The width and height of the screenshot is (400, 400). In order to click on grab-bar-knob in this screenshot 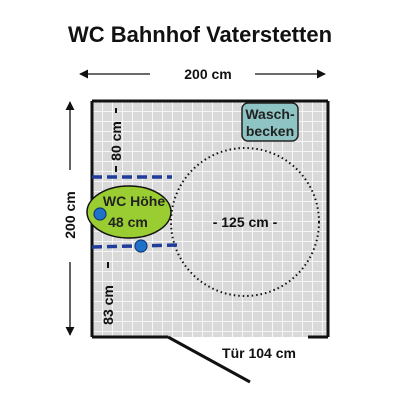, I will do `click(141, 246)`.